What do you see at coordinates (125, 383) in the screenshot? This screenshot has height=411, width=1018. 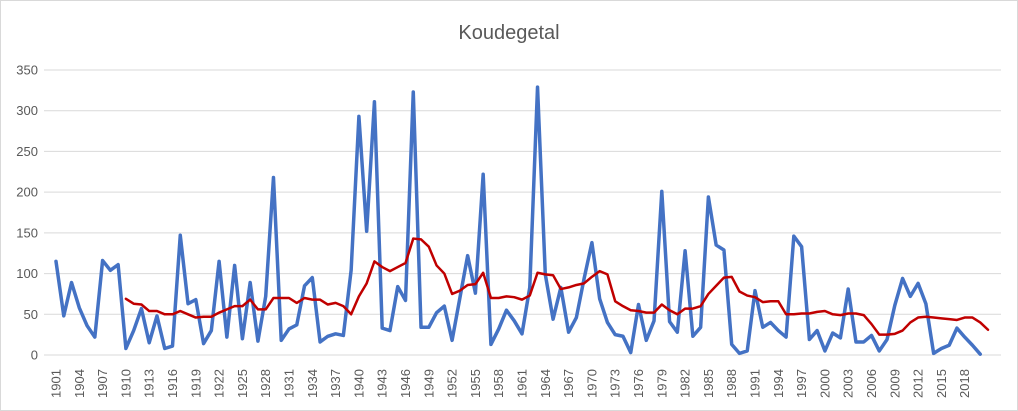 I see `x-tick-label: 1910` at bounding box center [125, 383].